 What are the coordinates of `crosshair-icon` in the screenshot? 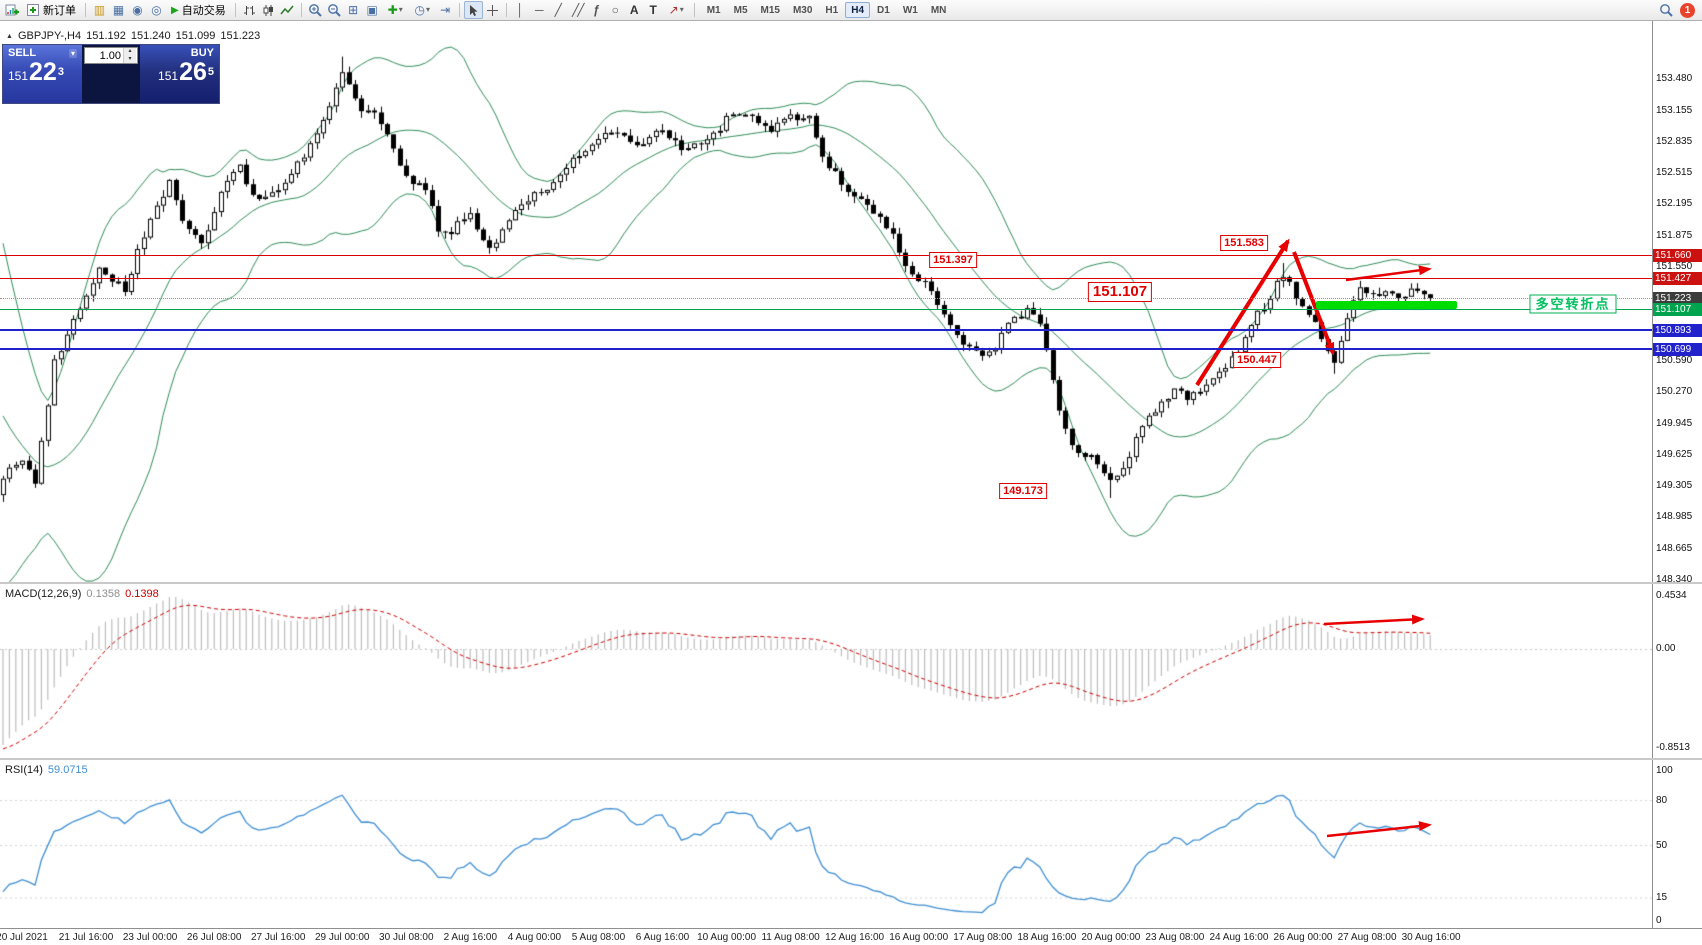 It's located at (492, 10).